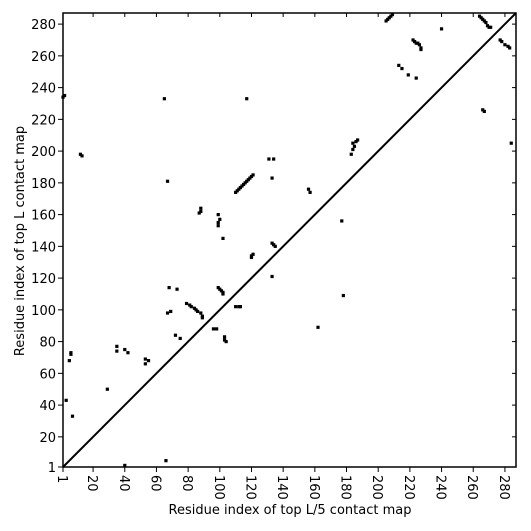 This screenshot has width=531, height=531. I want to click on y-axis-label: Residue index of top L contact map, so click(20, 241).